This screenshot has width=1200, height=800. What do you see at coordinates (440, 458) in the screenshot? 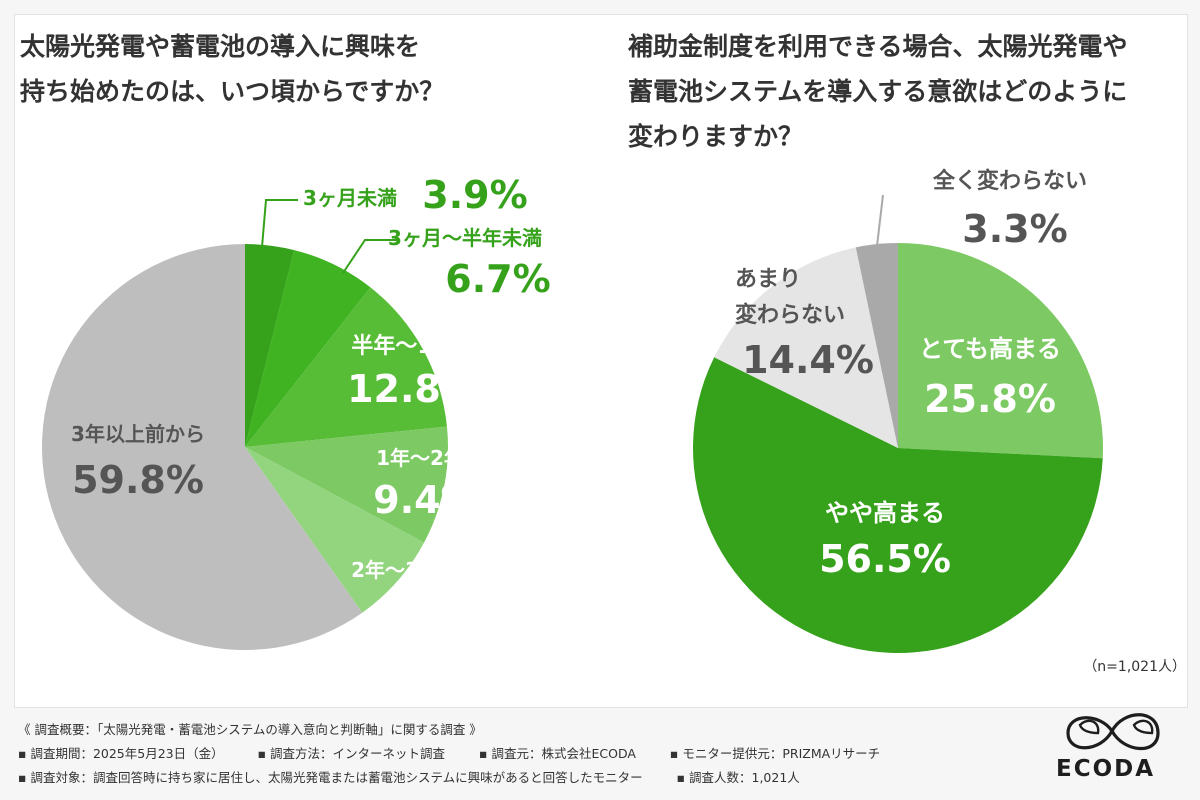
I see `chart1-label-3: 1年〜2年未満` at bounding box center [440, 458].